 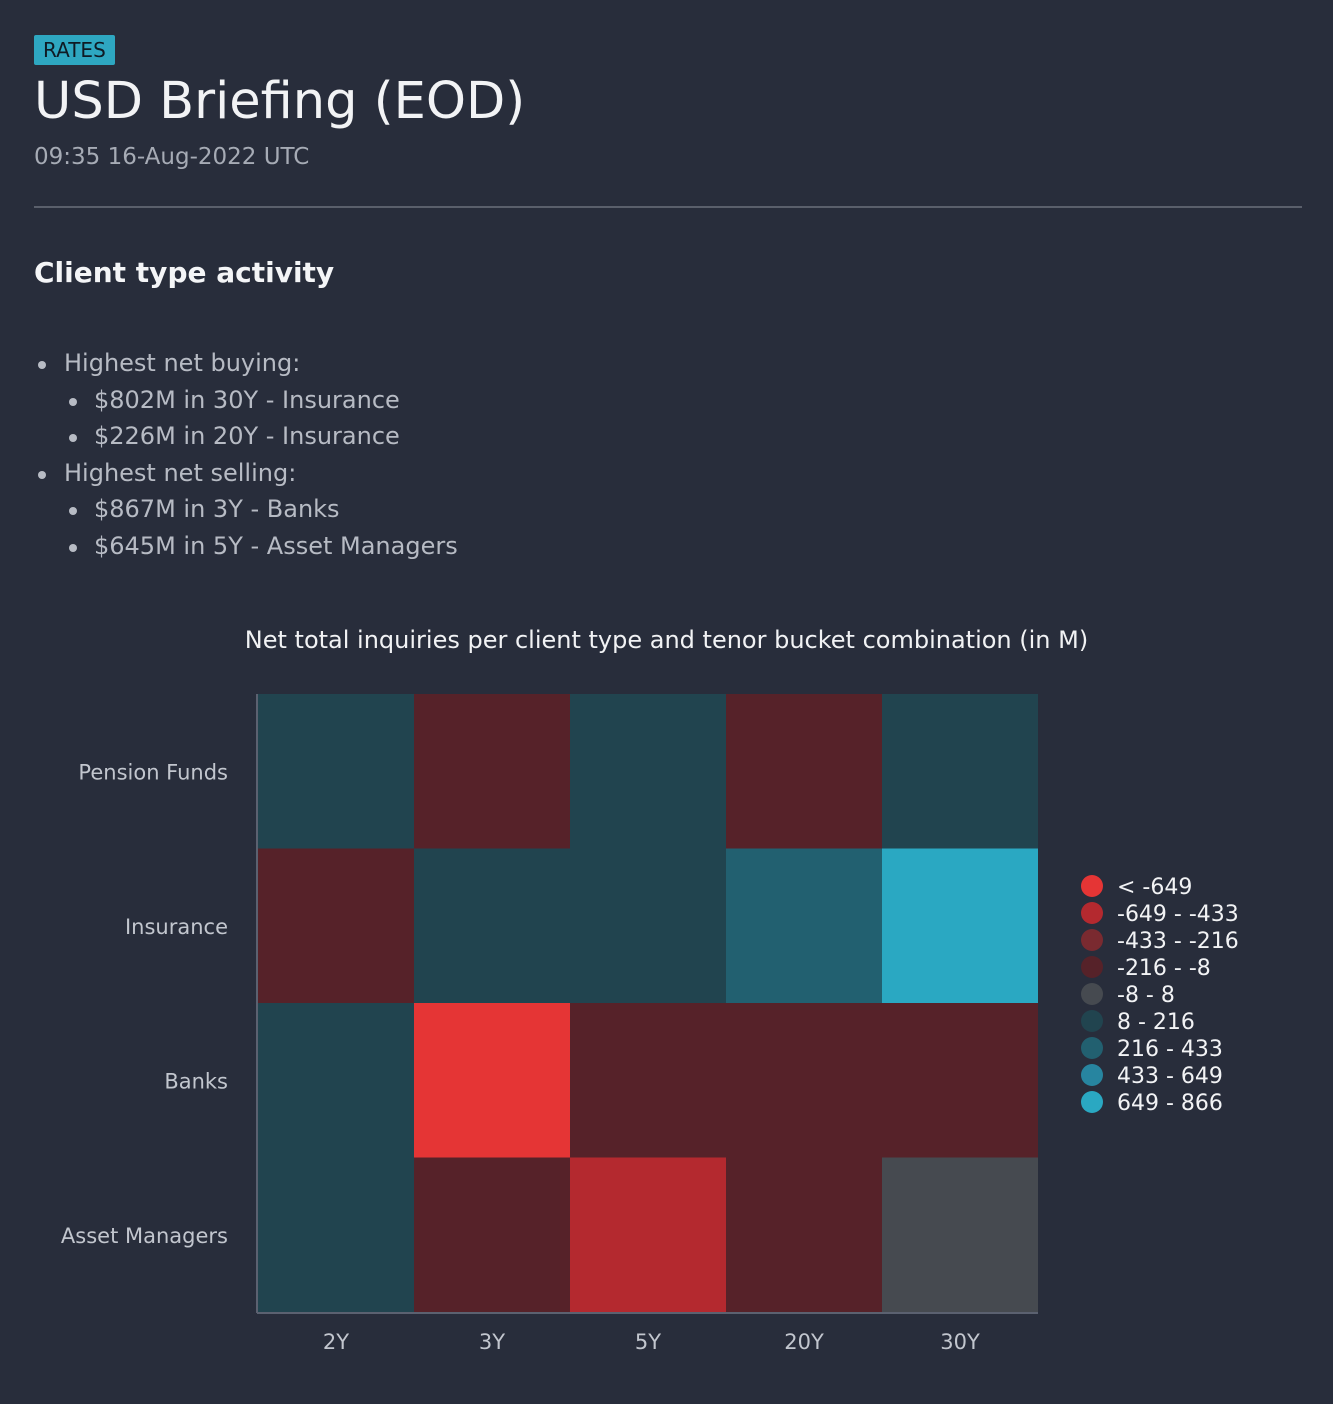 I want to click on selling-item: $867M in 3Y - Banks, so click(x=246, y=509).